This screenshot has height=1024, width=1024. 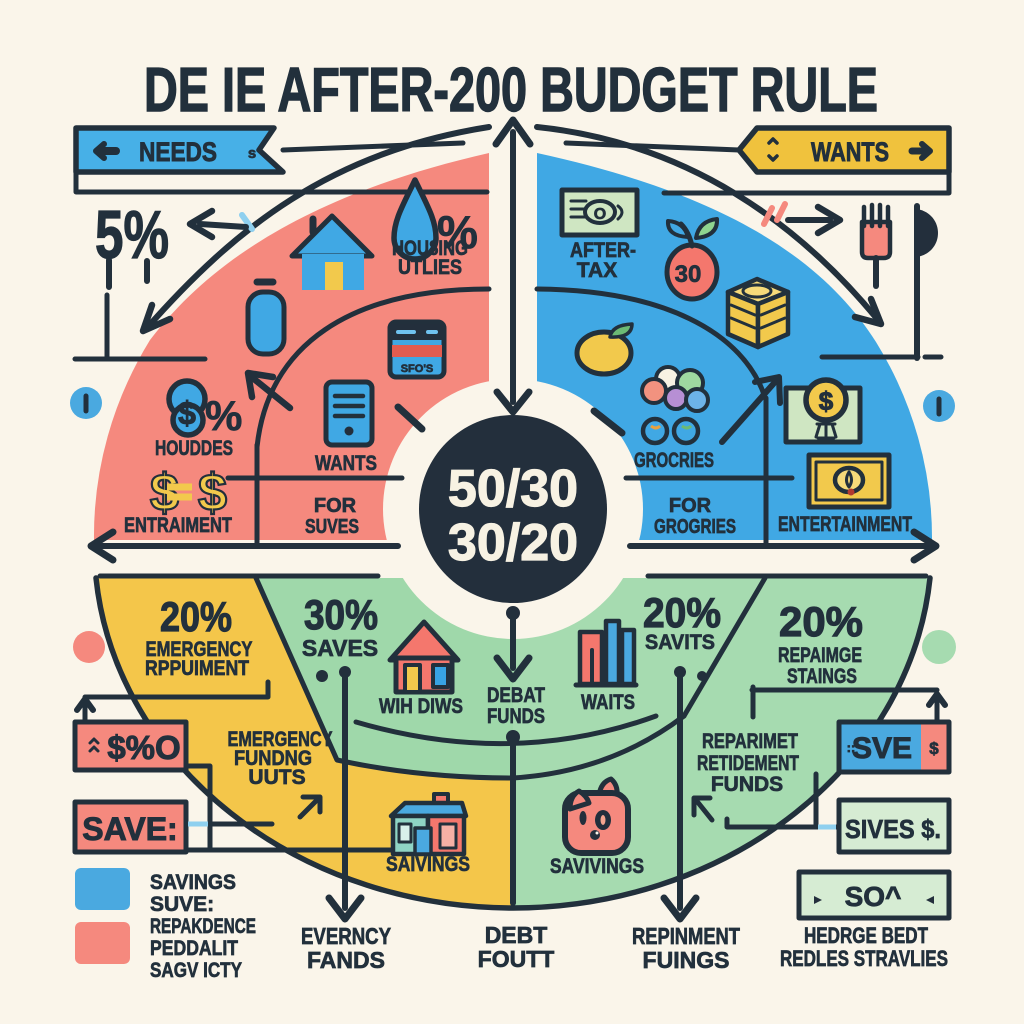 I want to click on svg-text: DE IE AFTER-200 BUDGET RULE, so click(x=511, y=90).